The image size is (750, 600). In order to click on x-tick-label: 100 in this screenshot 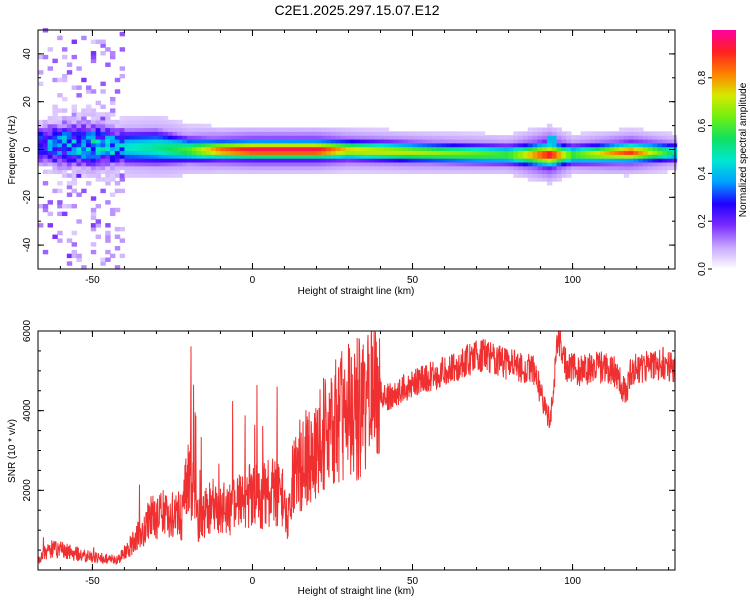, I will do `click(572, 280)`.